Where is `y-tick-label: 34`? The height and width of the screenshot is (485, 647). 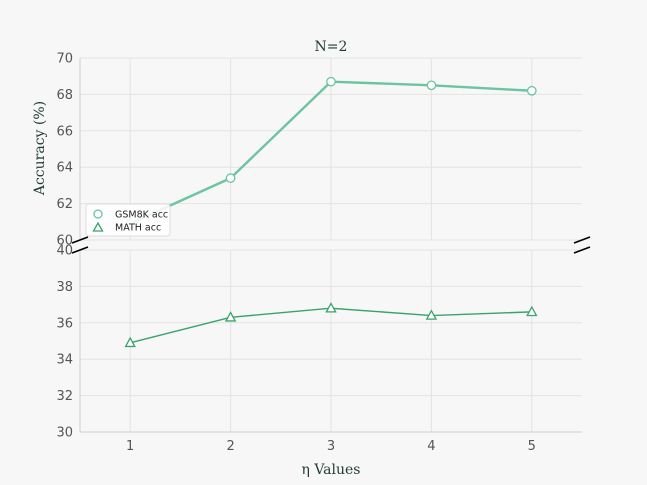 y-tick-label: 34 is located at coordinates (64, 360).